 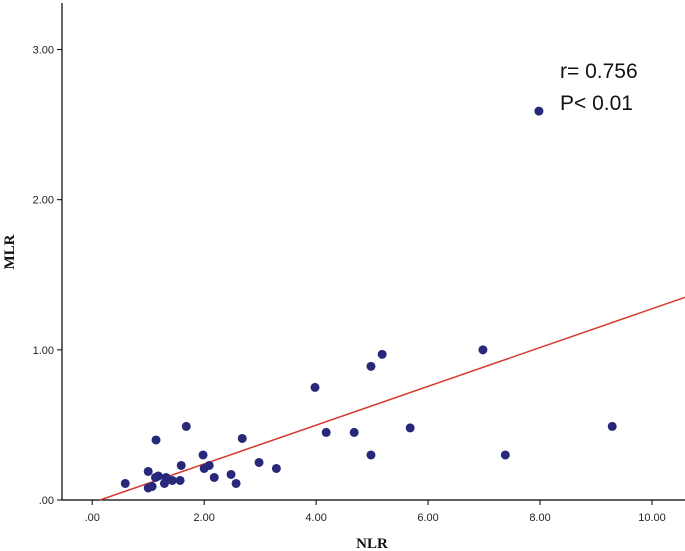 I want to click on x-tick-label: 2.00, so click(x=203, y=518).